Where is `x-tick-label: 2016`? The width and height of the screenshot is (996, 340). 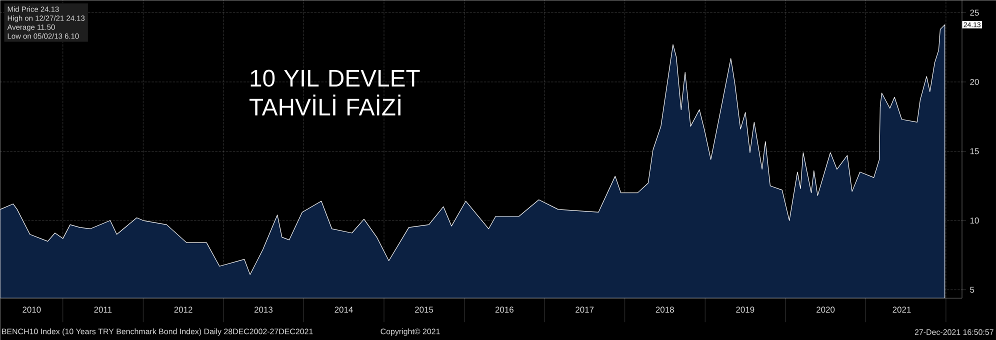 x-tick-label: 2016 is located at coordinates (504, 309).